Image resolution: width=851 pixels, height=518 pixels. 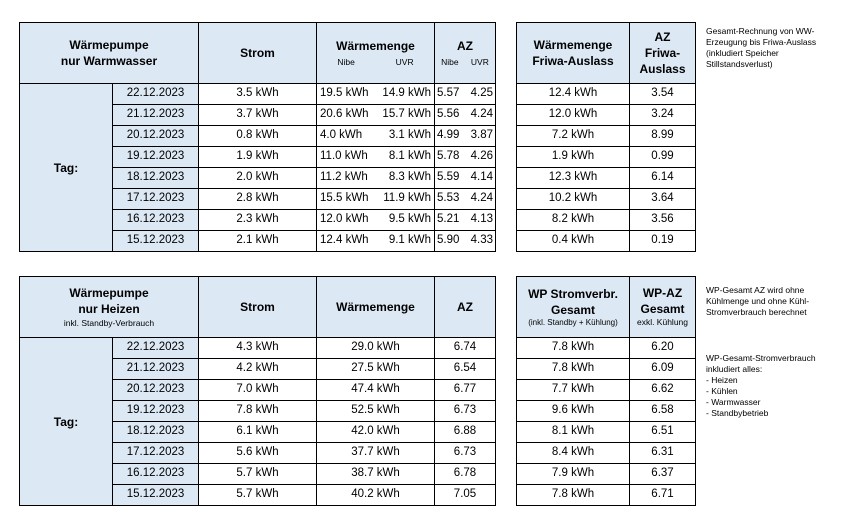 I want to click on date-cell: 15.12.2023, so click(x=155, y=495).